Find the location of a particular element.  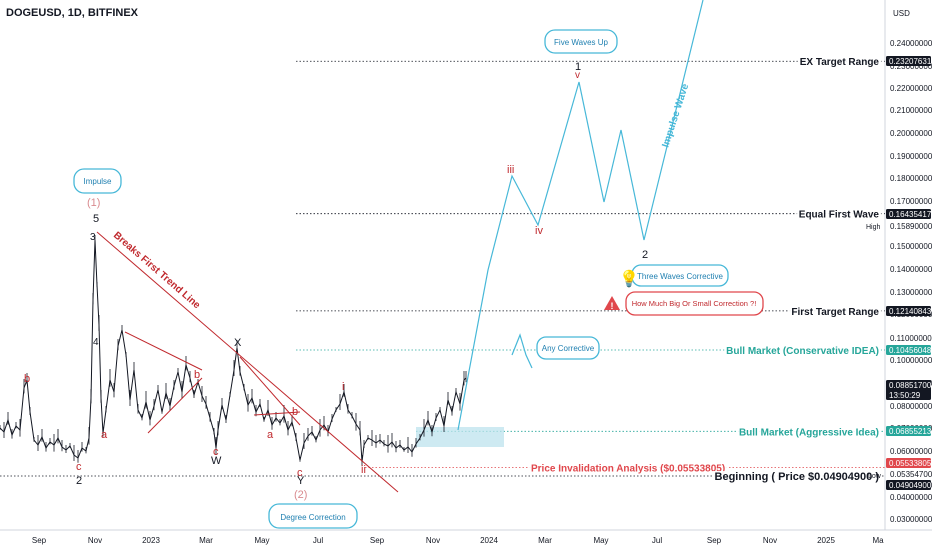

y-tick-label: 0.21000000 is located at coordinates (911, 110).